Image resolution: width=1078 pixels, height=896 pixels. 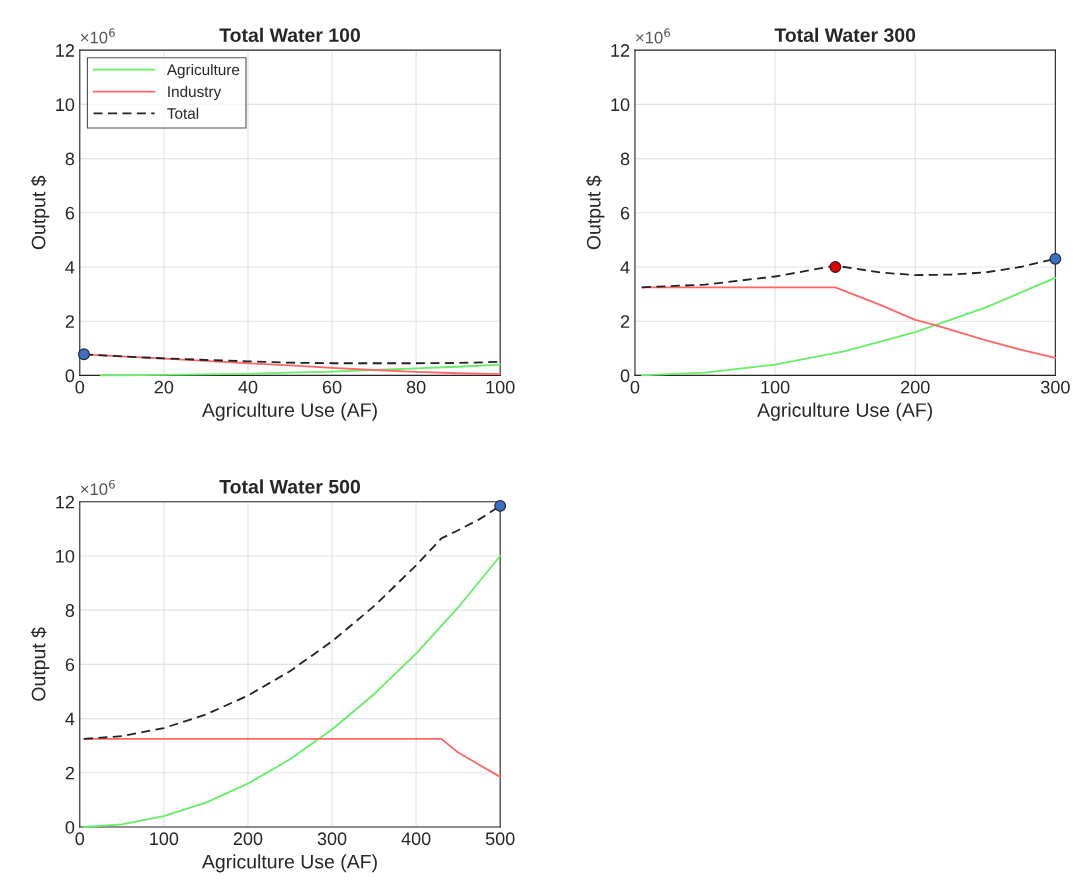 I want to click on chart-title: Total Water 100, so click(x=289, y=35).